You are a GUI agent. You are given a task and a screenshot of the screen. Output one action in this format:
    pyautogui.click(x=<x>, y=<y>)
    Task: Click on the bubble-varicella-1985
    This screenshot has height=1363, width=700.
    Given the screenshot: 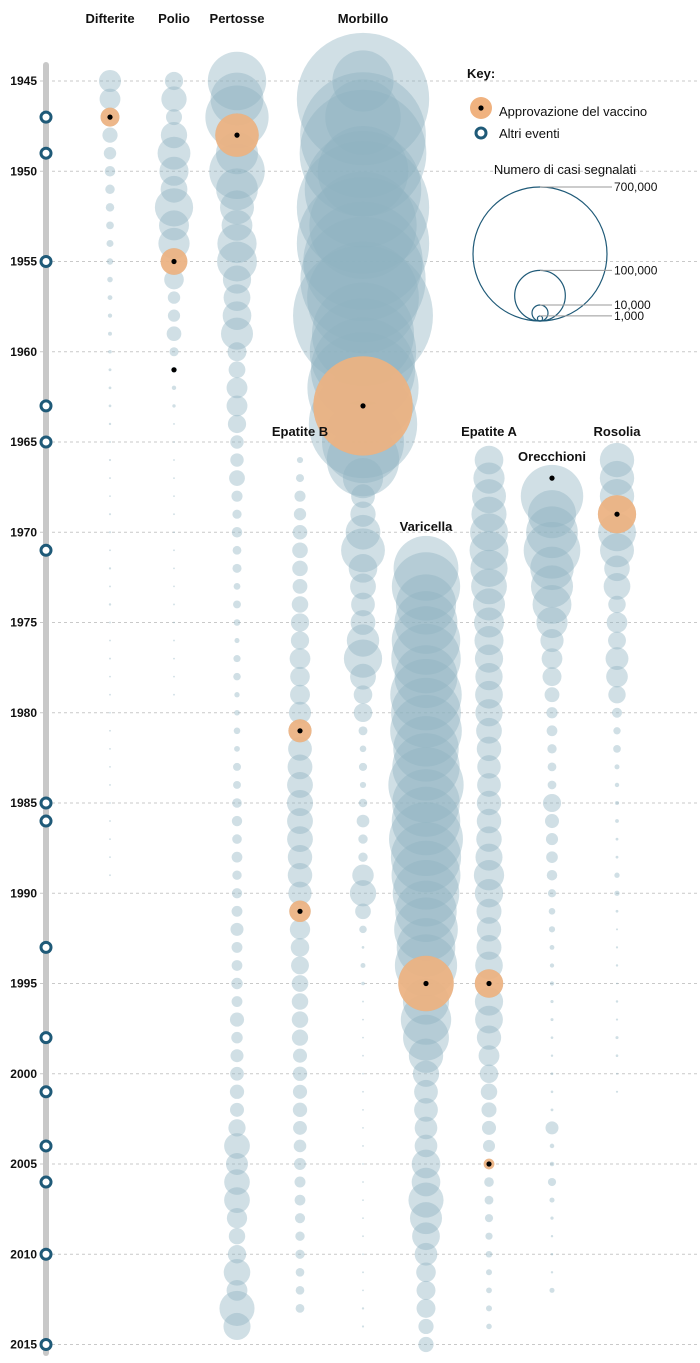 What is the action you would take?
    pyautogui.click(x=426, y=803)
    